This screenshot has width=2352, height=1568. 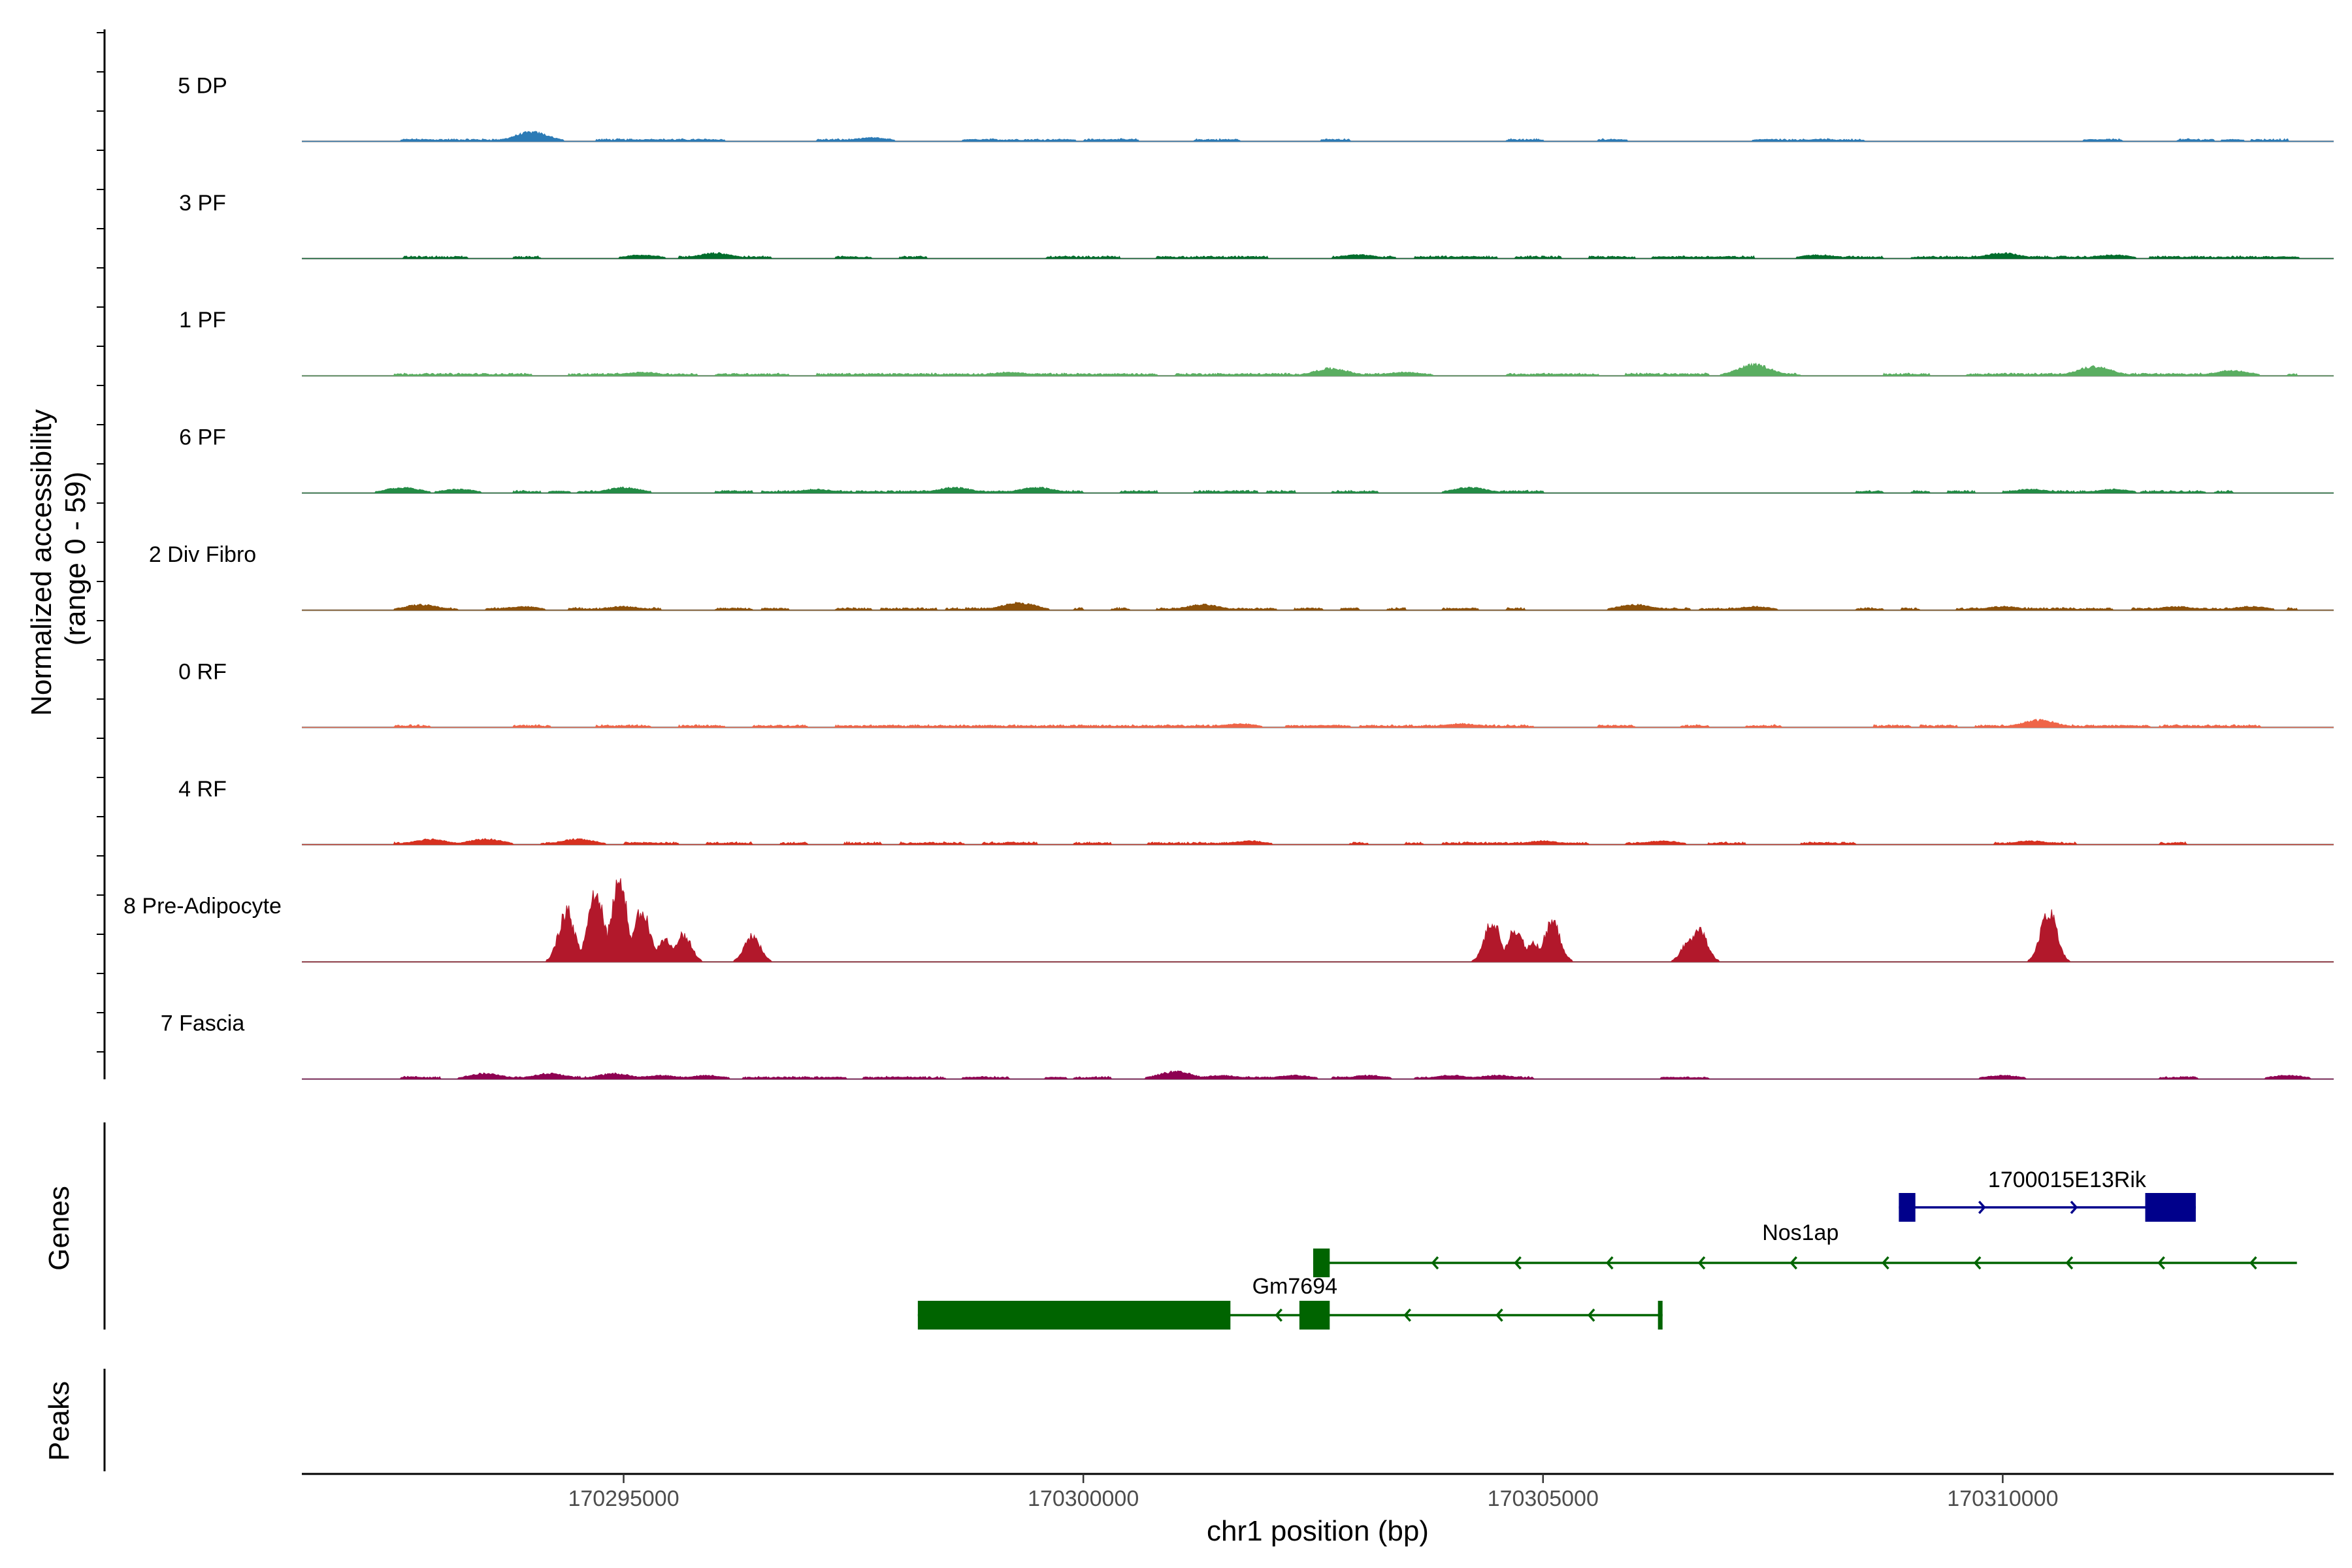 What do you see at coordinates (59, 1228) in the screenshot?
I see `genes-panel-label: Genes` at bounding box center [59, 1228].